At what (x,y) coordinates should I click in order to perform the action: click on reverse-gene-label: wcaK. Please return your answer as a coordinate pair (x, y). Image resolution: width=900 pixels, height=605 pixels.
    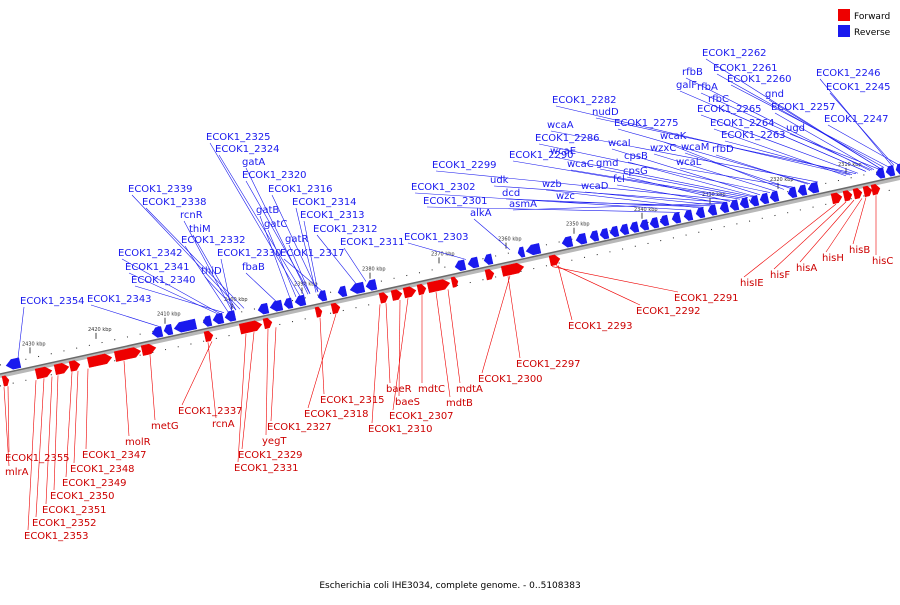
    Looking at the image, I should click on (673, 136).